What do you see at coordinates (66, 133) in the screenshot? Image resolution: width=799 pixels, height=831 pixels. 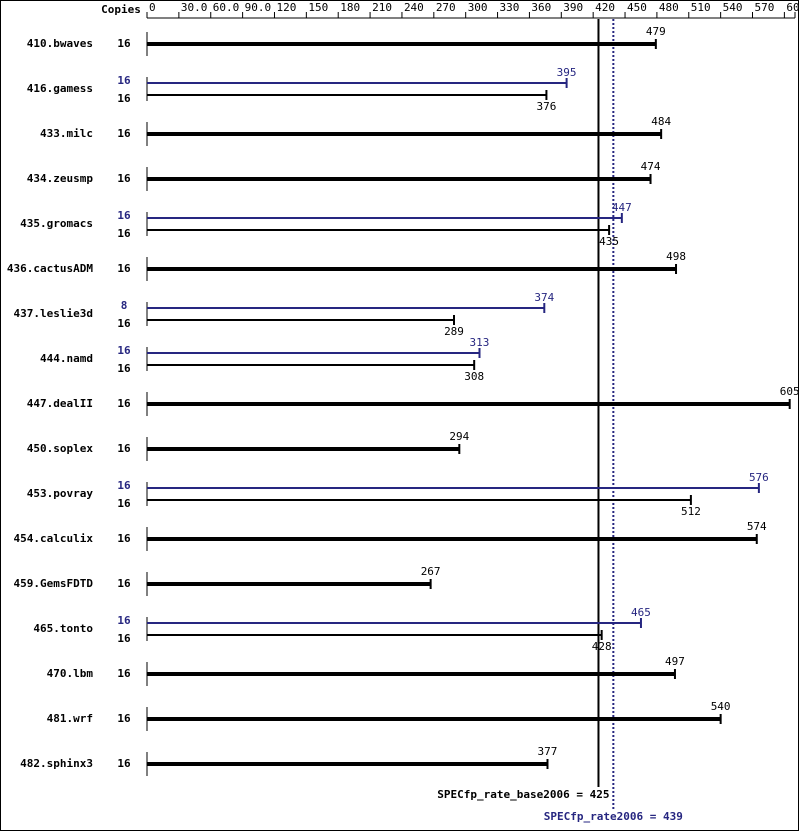 I see `benchmark-name: 433.milc` at bounding box center [66, 133].